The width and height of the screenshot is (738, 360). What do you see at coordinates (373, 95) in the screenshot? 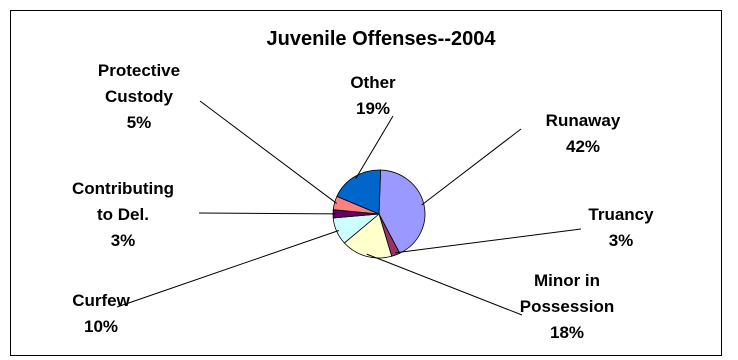
I see `slice-label: Other 19%` at bounding box center [373, 95].